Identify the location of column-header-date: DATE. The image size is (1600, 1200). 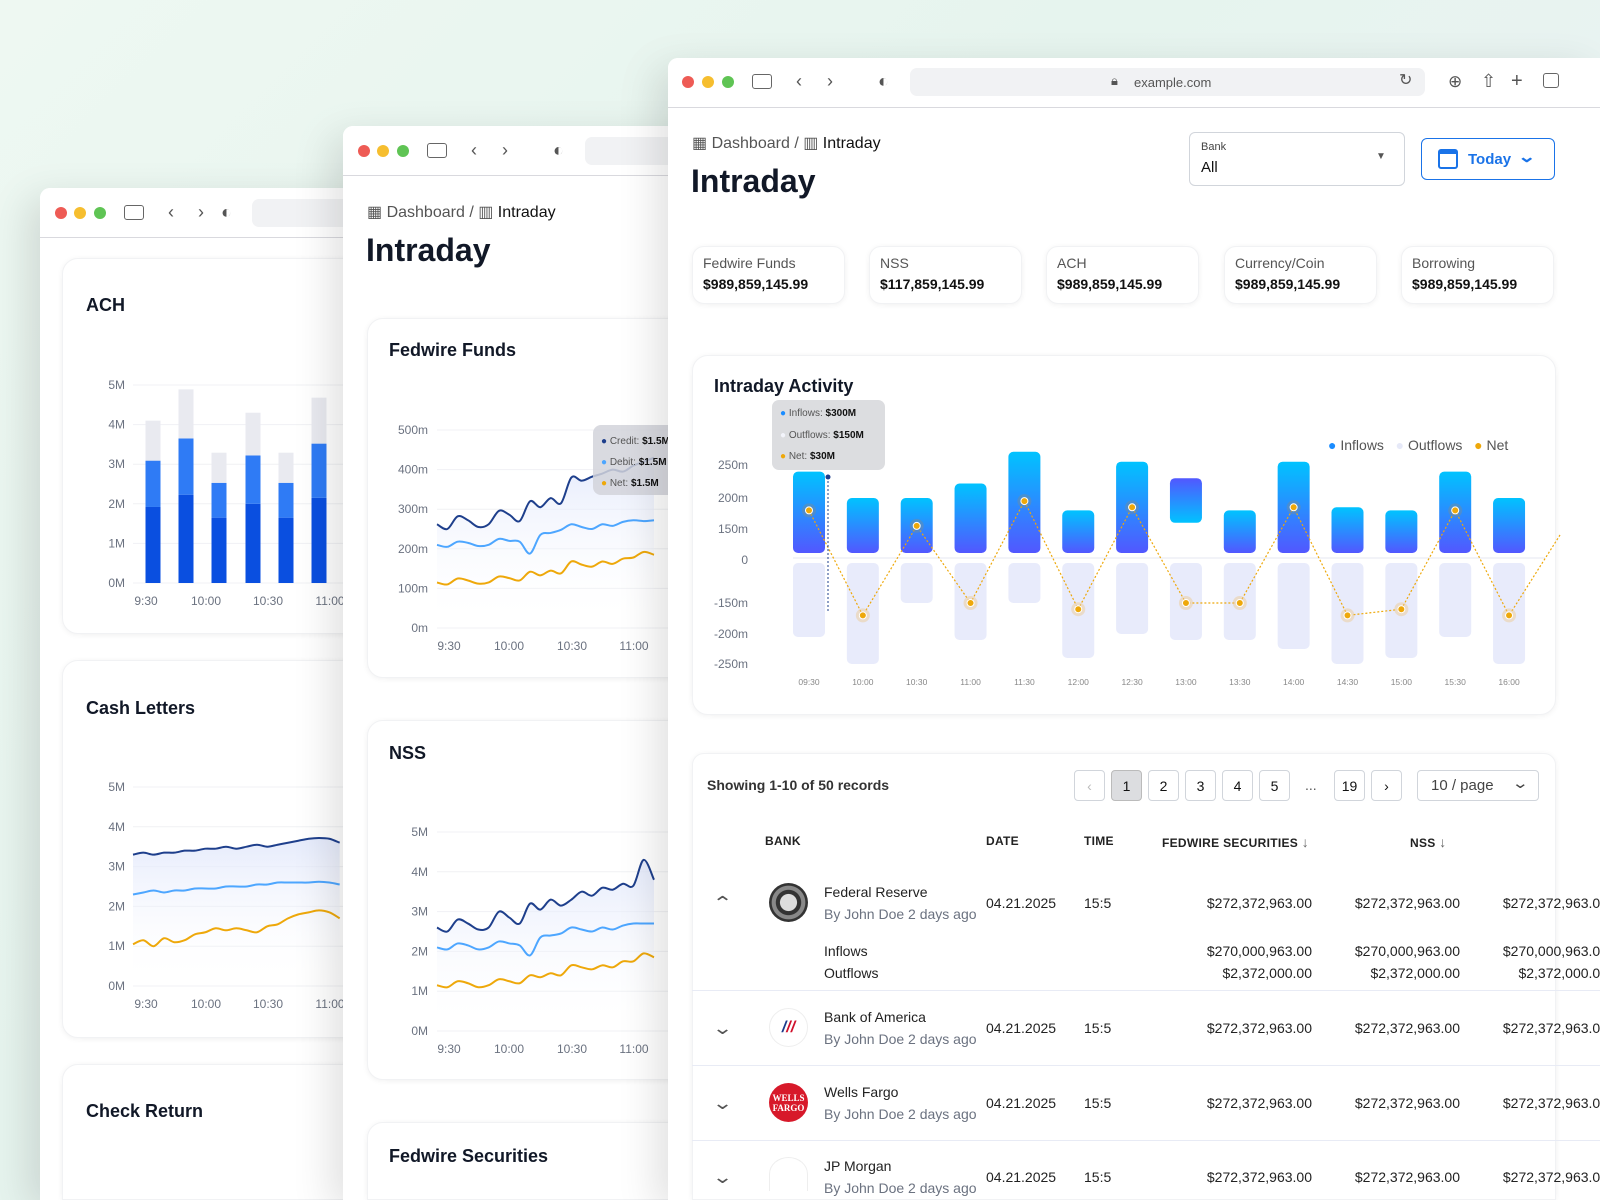
(1002, 841).